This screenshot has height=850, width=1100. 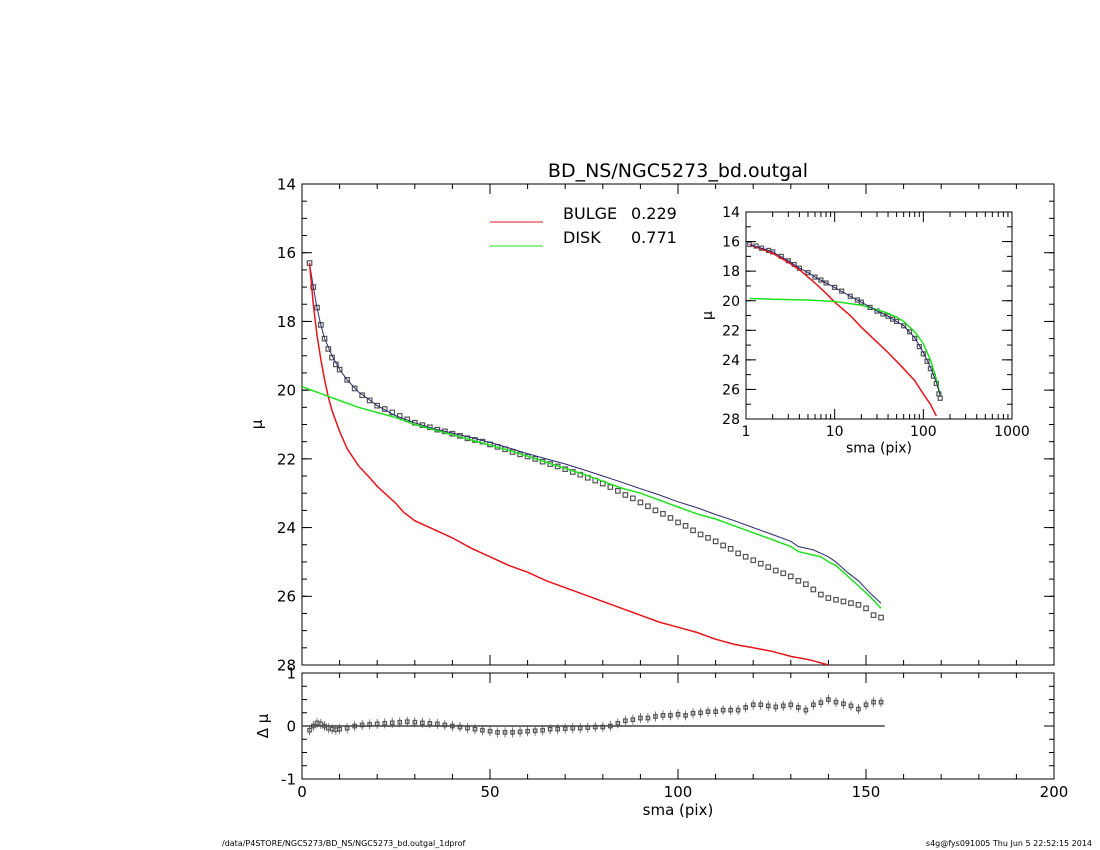 I want to click on inset-series-group, so click(x=845, y=329).